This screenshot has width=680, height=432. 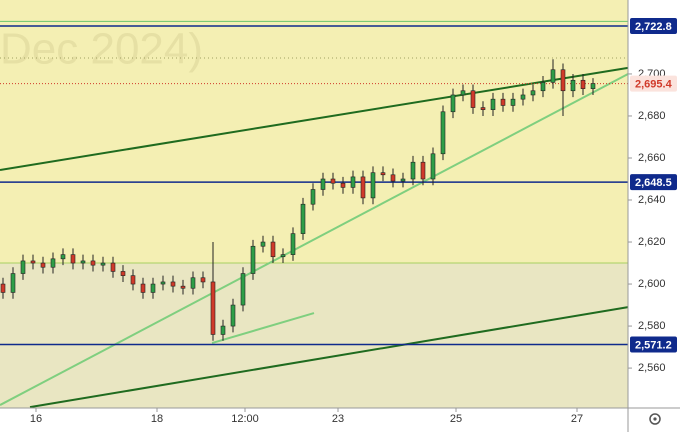 I want to click on settings-icon, so click(x=655, y=419).